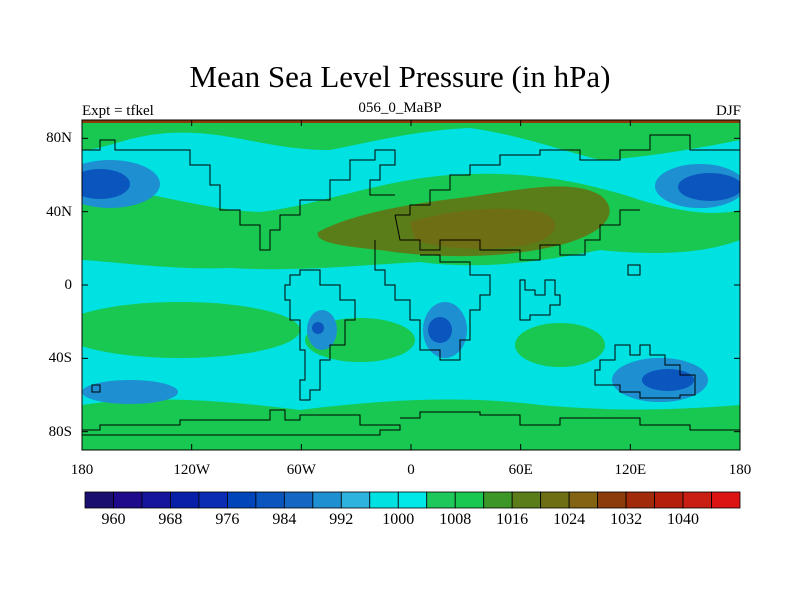 This screenshot has width=800, height=600. Describe the element at coordinates (191, 470) in the screenshot. I see `x-tick-label: 120W` at that location.